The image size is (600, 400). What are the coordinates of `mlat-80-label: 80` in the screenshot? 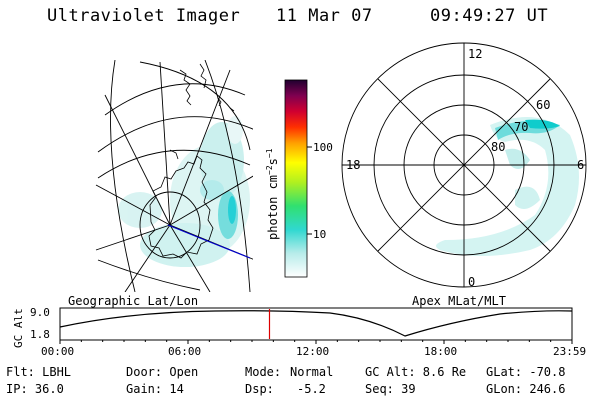 It's located at (498, 147).